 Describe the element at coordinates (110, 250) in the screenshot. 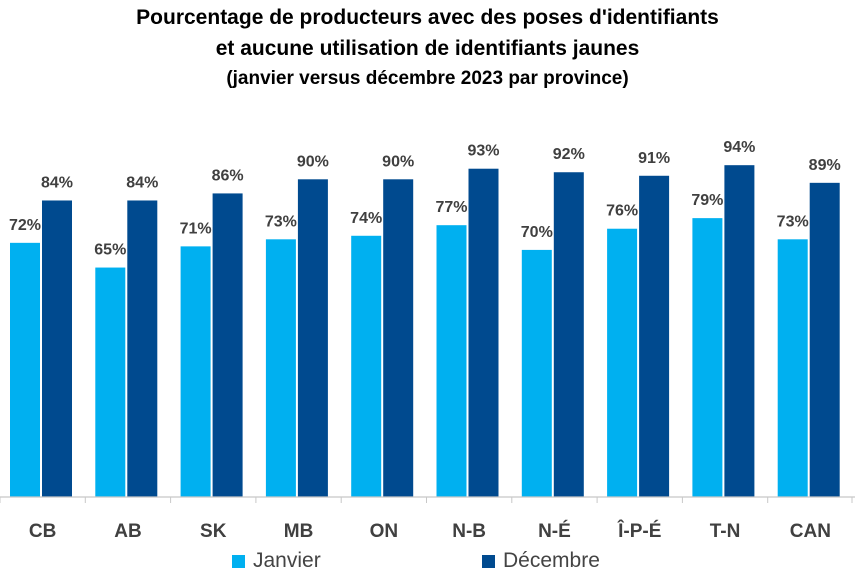

I see `data-label-janvier-ab: 65%` at that location.